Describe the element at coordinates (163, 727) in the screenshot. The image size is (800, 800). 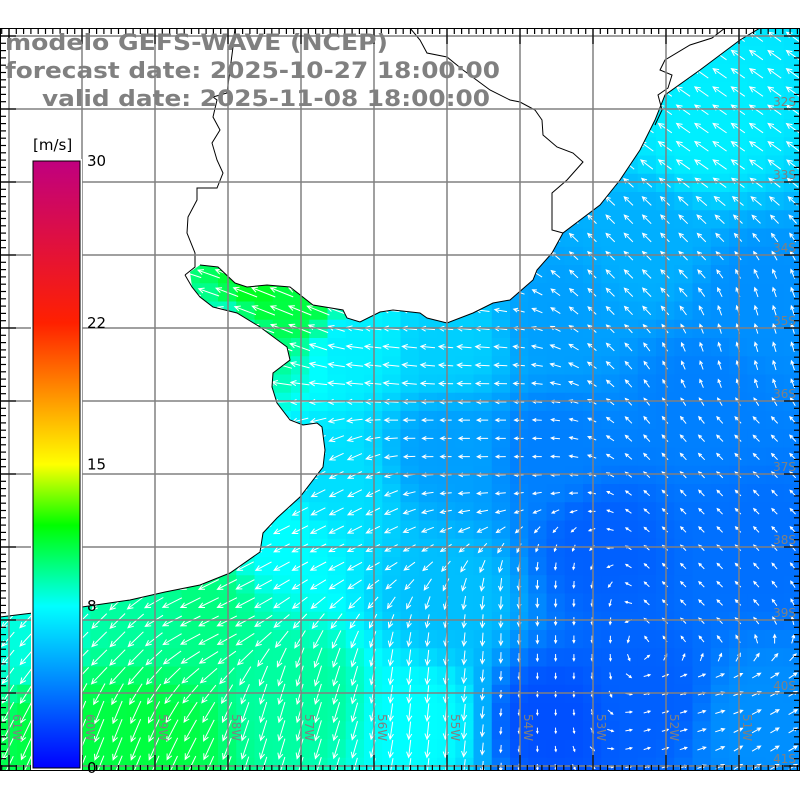
I see `longitude-label: 59W` at that location.